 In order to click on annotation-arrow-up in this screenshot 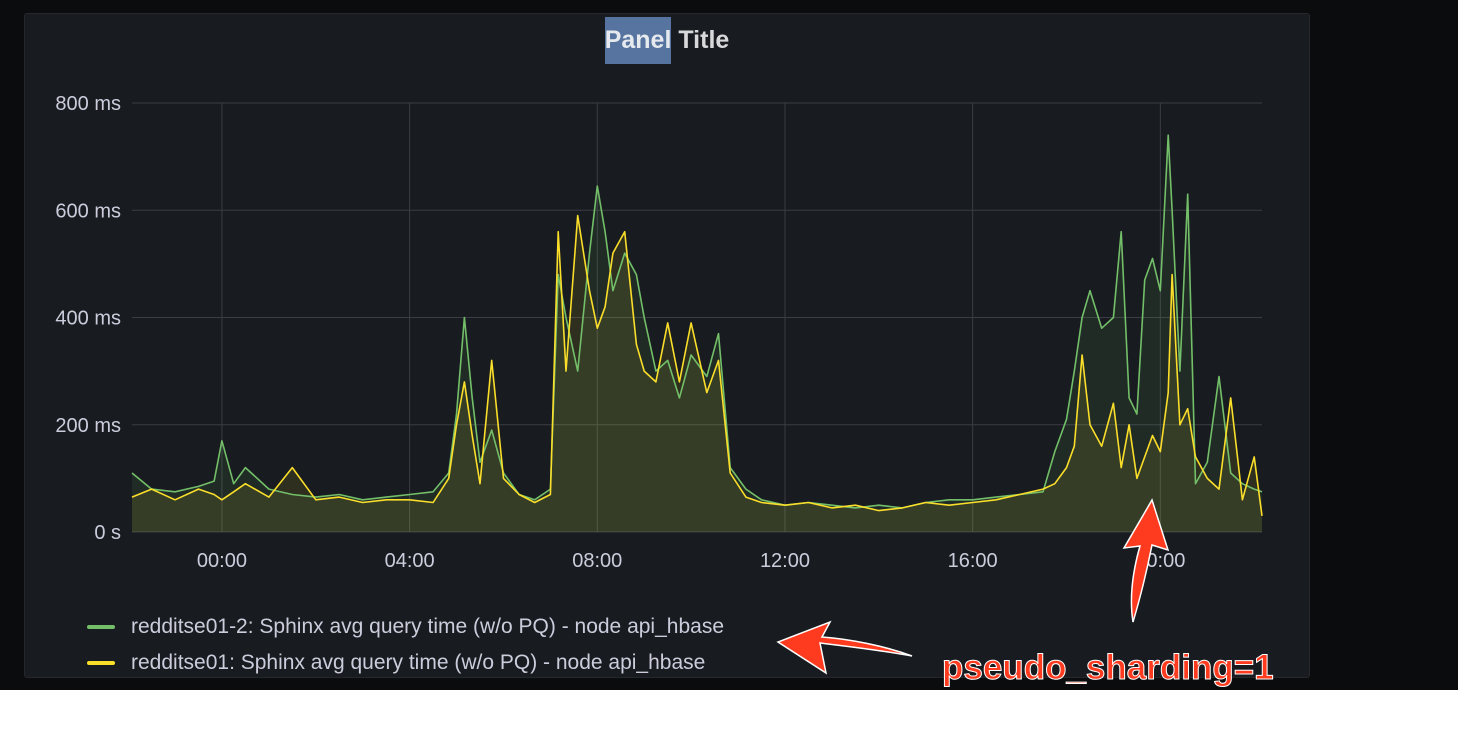, I will do `click(1146, 560)`.